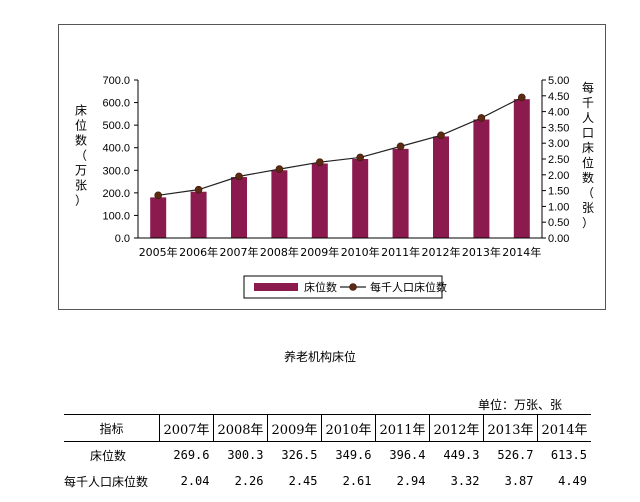 The image size is (640, 502). Describe the element at coordinates (407, 455) in the screenshot. I see `table-cell: 396.4` at that location.